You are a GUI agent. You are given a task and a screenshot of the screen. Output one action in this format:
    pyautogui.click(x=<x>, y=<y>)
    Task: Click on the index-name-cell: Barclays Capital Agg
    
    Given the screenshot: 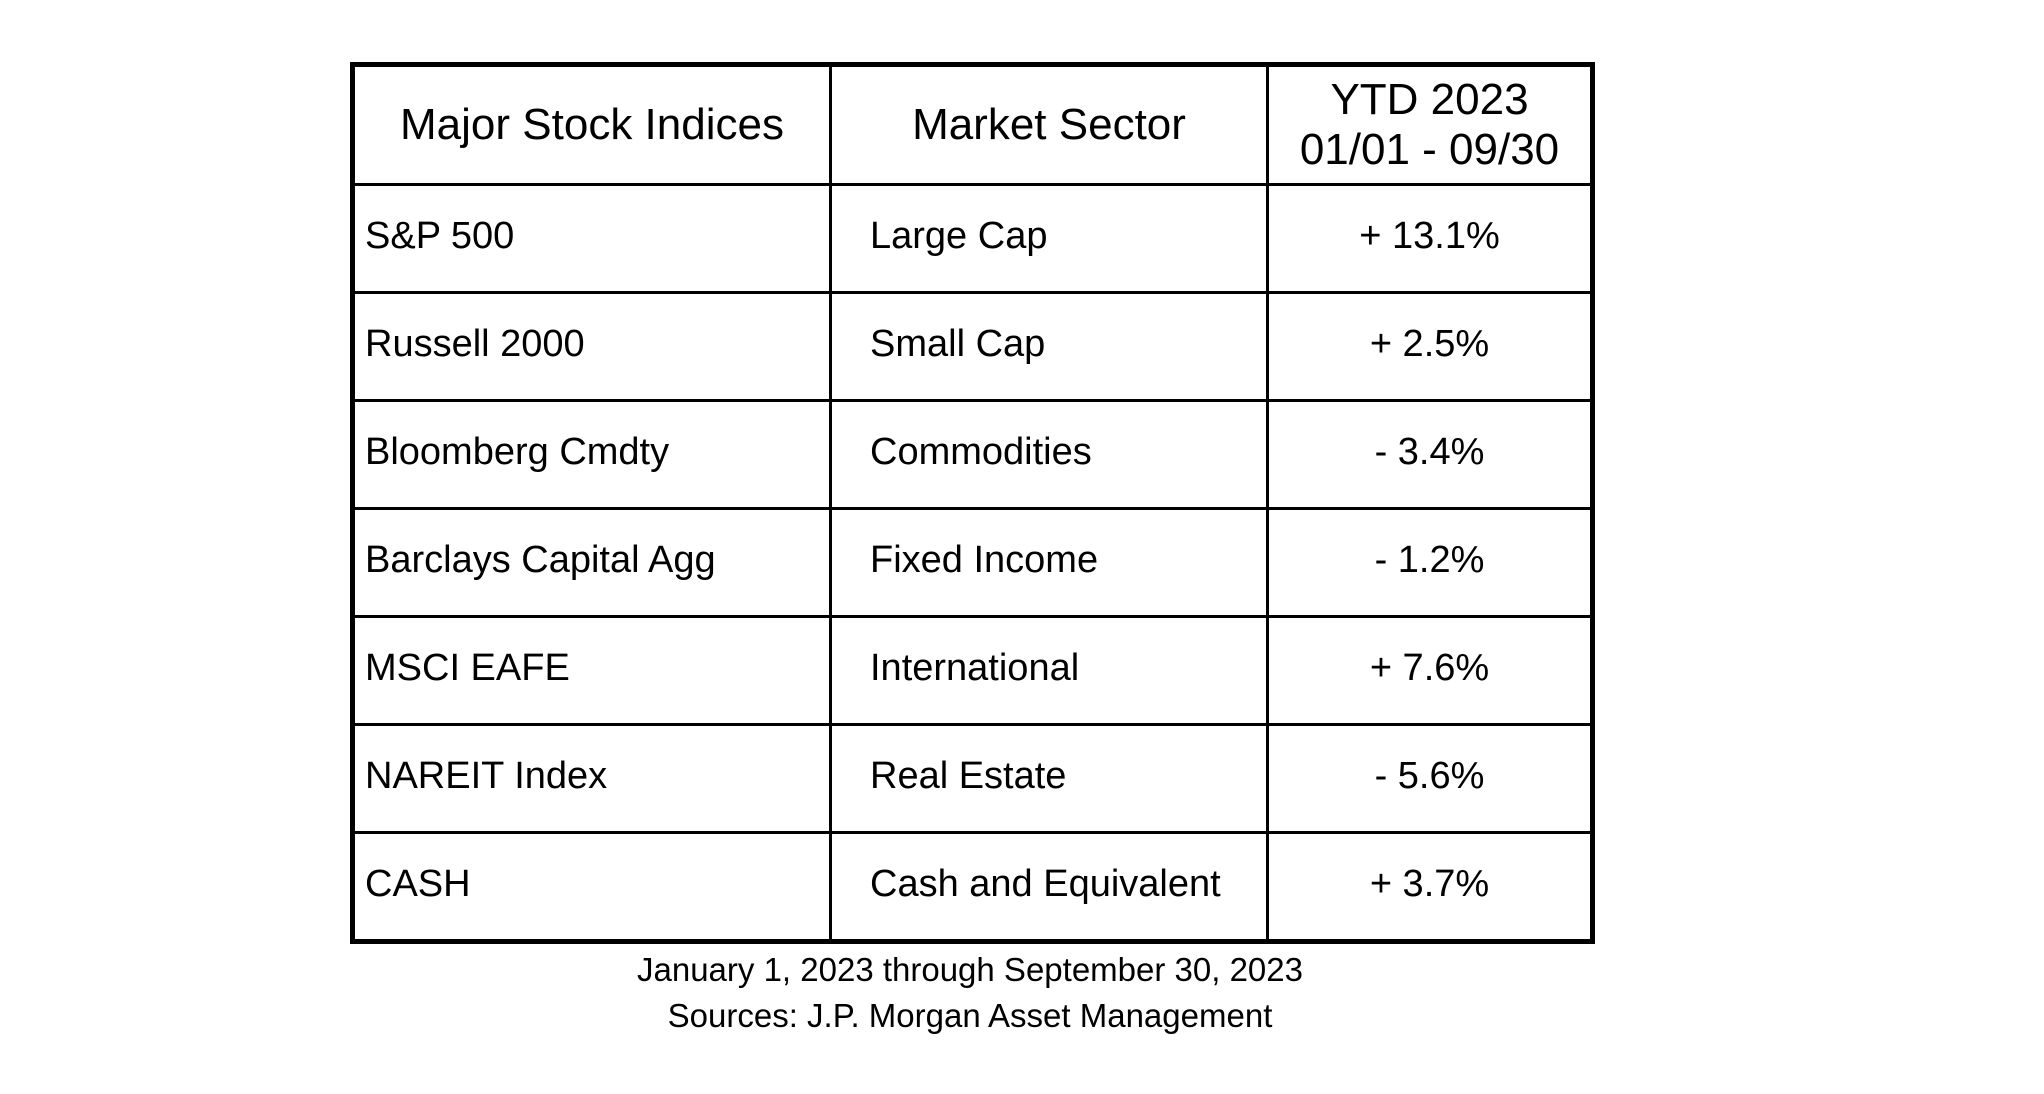 What is the action you would take?
    pyautogui.click(x=591, y=562)
    